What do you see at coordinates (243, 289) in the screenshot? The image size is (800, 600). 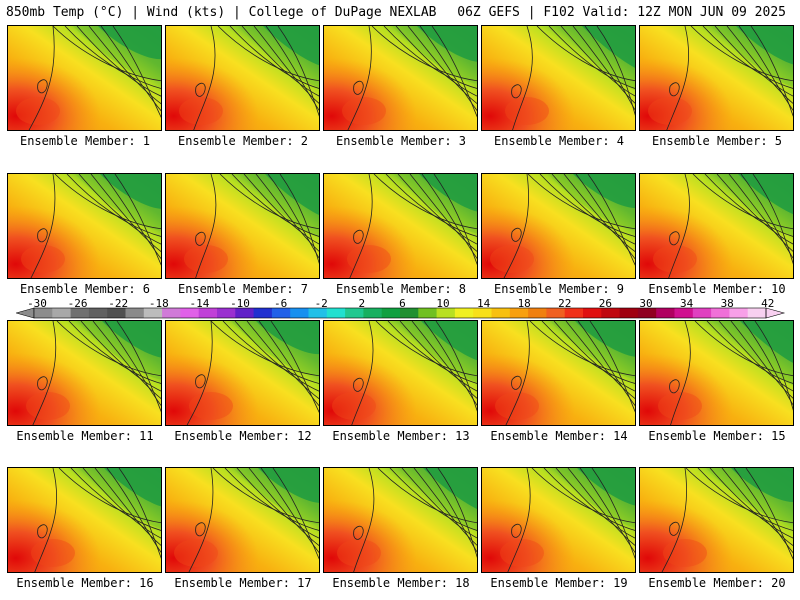 I see `ensemble-member-label: Ensemble Member: 7` at bounding box center [243, 289].